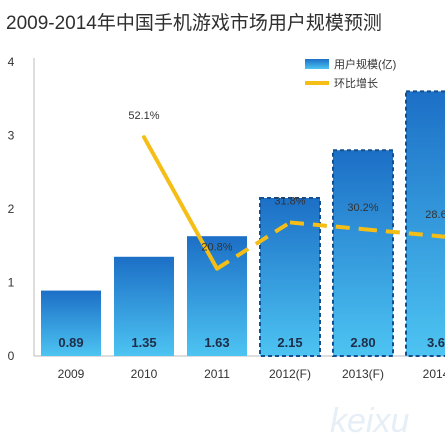  I want to click on growth-label: 28.6, so click(435, 215).